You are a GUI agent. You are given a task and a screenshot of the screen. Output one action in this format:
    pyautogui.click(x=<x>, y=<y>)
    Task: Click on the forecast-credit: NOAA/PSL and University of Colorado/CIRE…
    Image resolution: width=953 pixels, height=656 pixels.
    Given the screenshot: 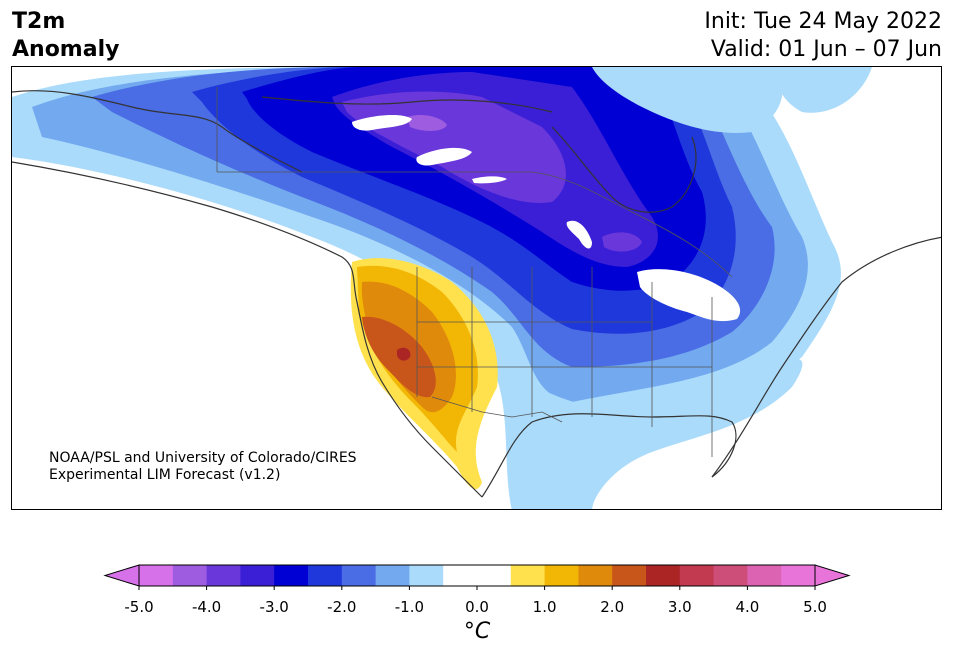 What is the action you would take?
    pyautogui.click(x=203, y=467)
    